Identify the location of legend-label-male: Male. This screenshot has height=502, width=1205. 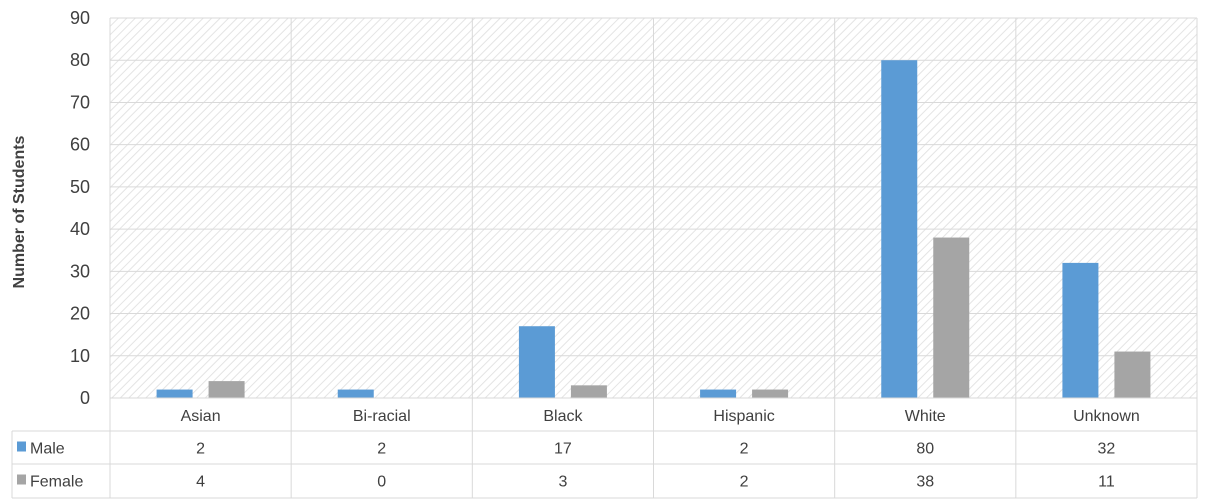
(47, 449).